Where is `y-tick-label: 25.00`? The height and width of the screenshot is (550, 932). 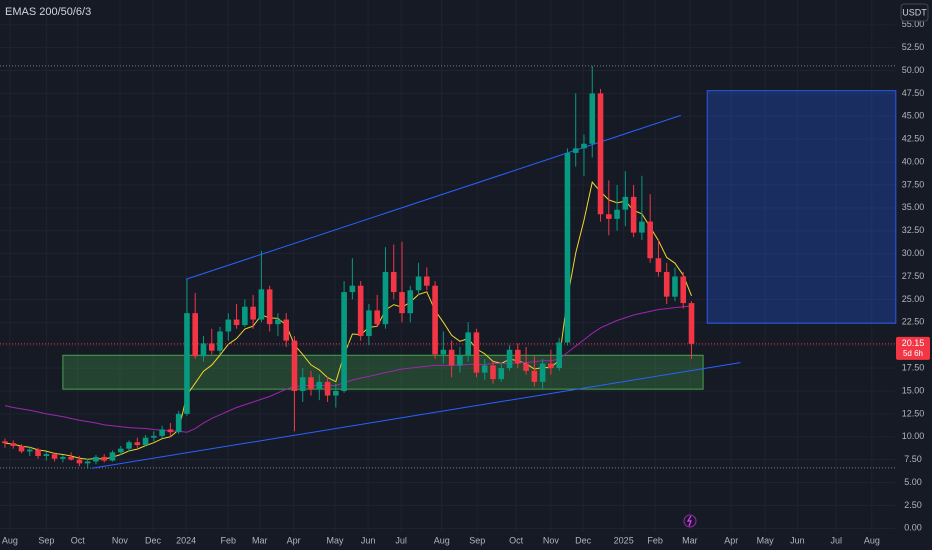
y-tick-label: 25.00 is located at coordinates (913, 299).